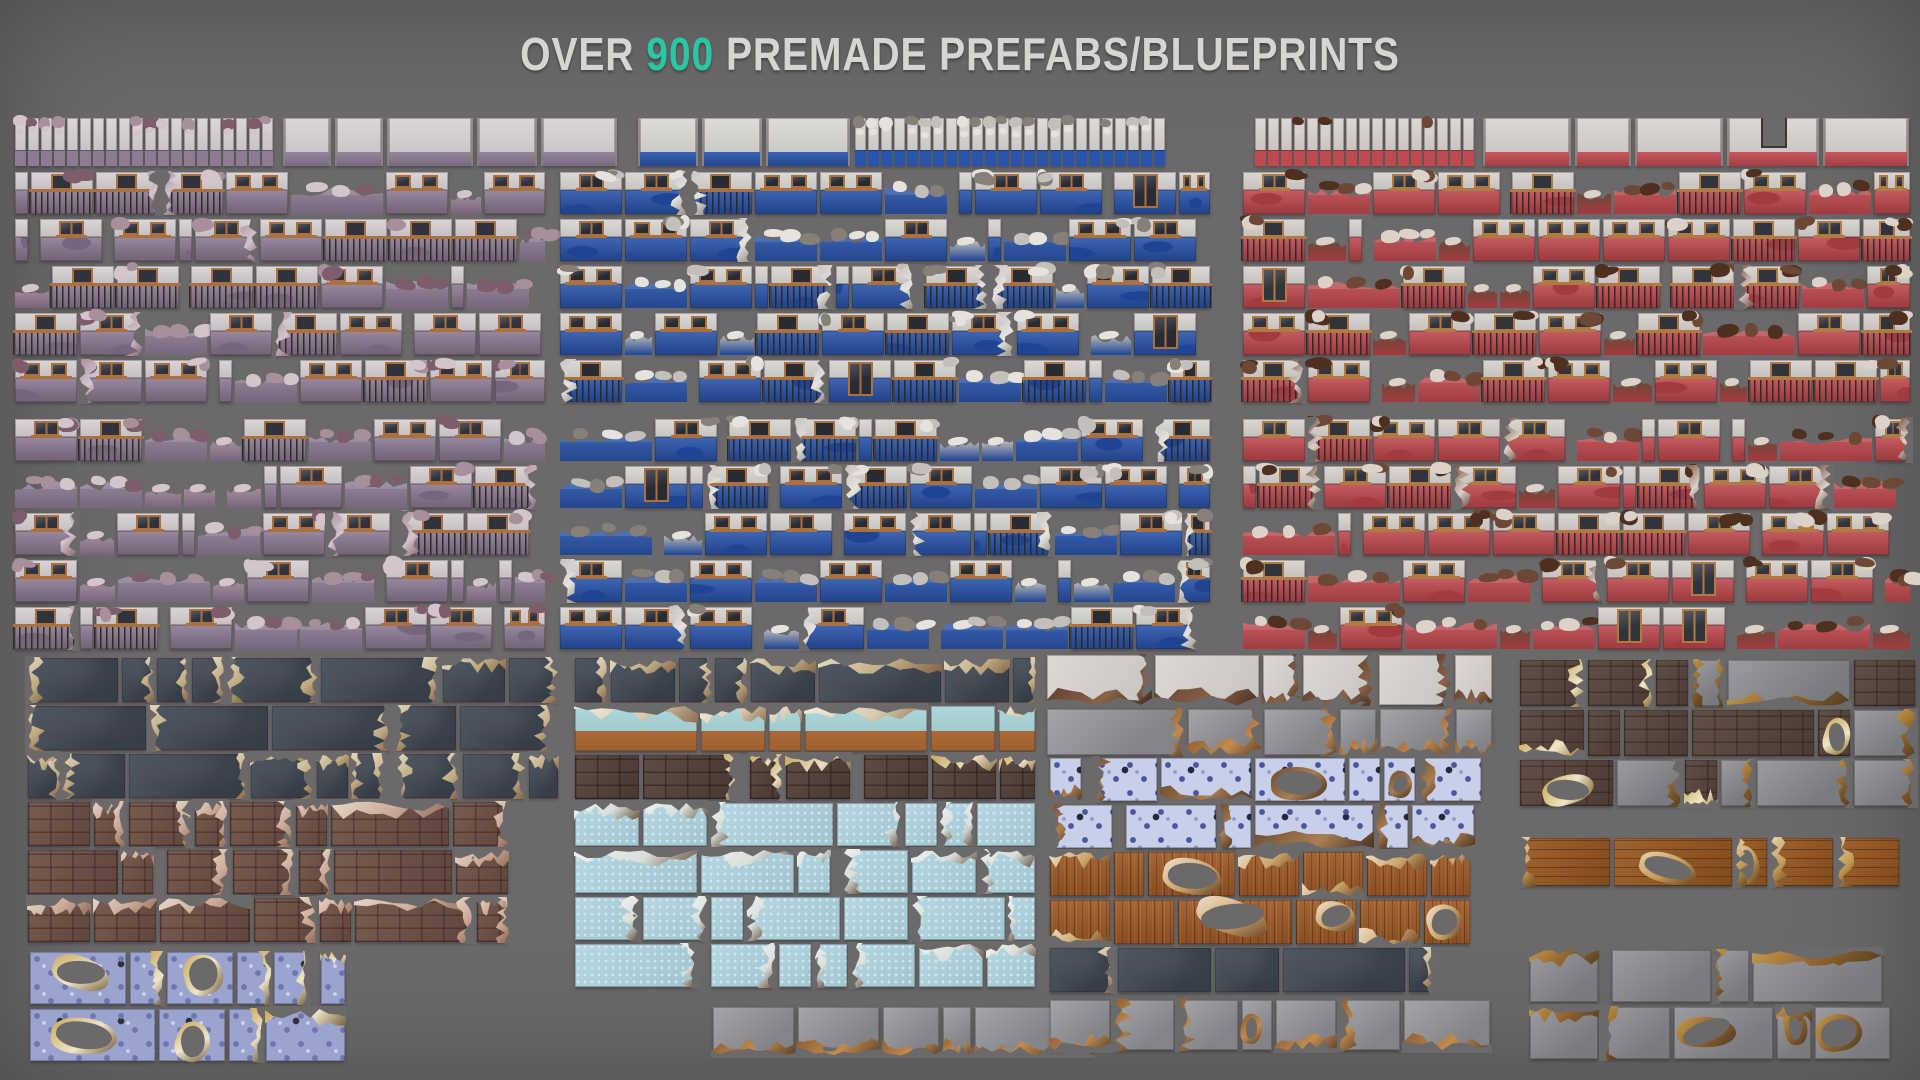 Image resolution: width=1920 pixels, height=1080 pixels. What do you see at coordinates (1063, 54) in the screenshot?
I see `title-suffix: PREMADE PREFABS/BLUEPRINTS` at bounding box center [1063, 54].